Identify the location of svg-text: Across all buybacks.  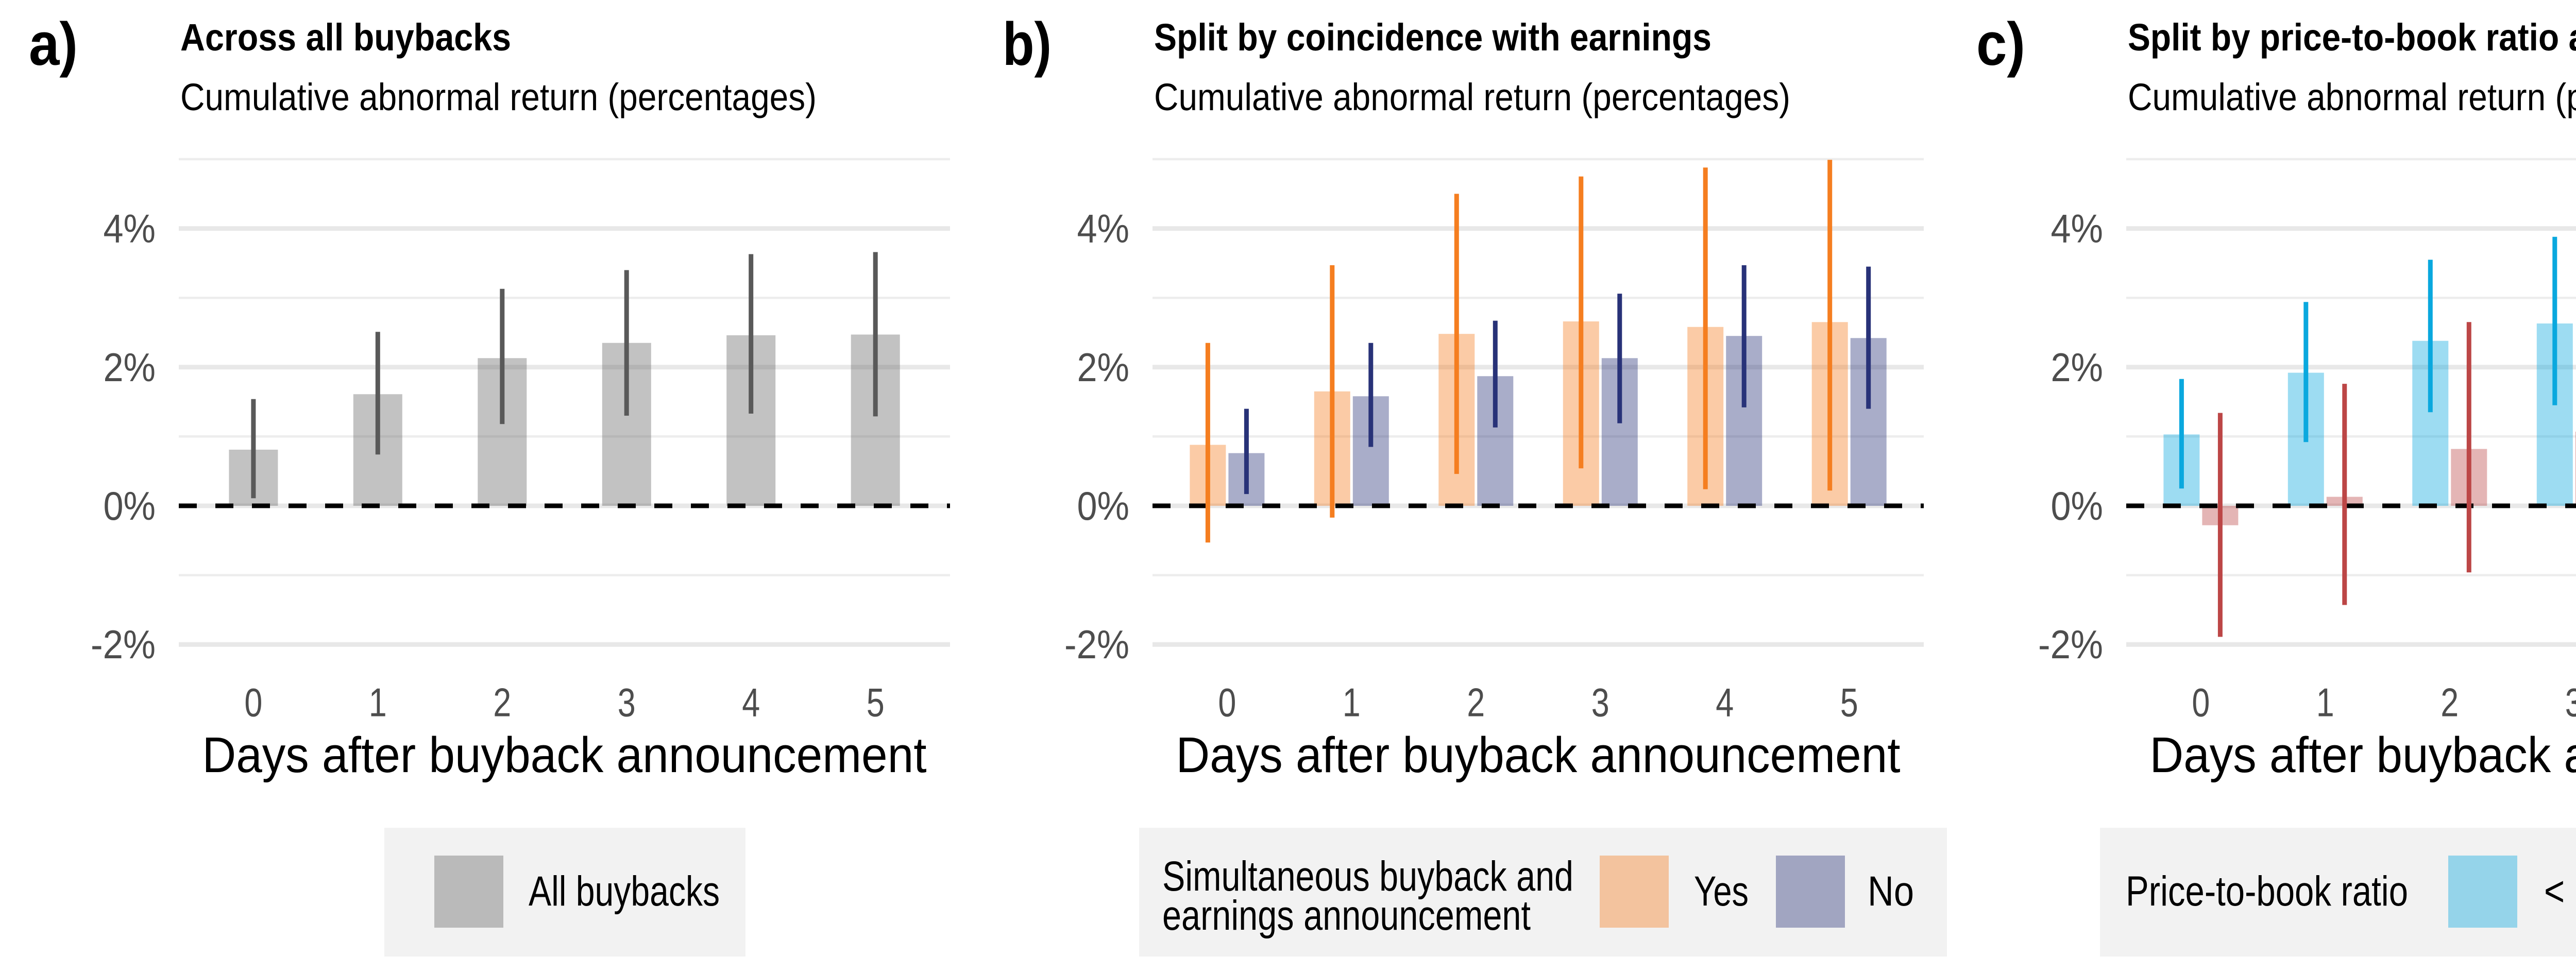
(345, 38).